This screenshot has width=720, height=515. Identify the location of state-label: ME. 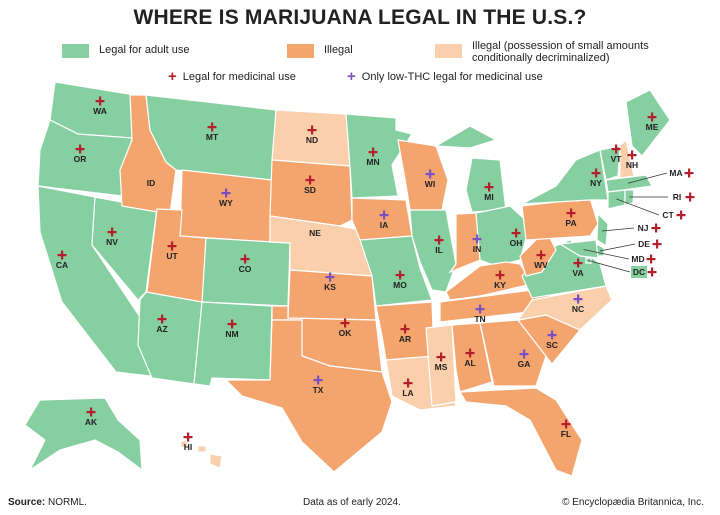
(652, 127).